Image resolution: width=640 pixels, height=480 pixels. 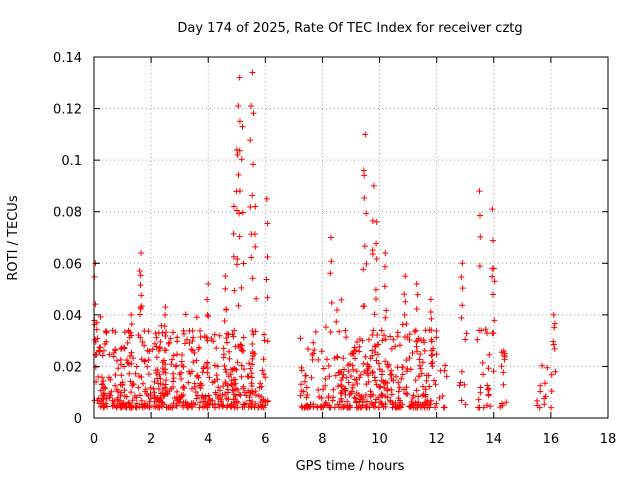 What do you see at coordinates (67, 264) in the screenshot?
I see `y-tick-label: 0.06` at bounding box center [67, 264].